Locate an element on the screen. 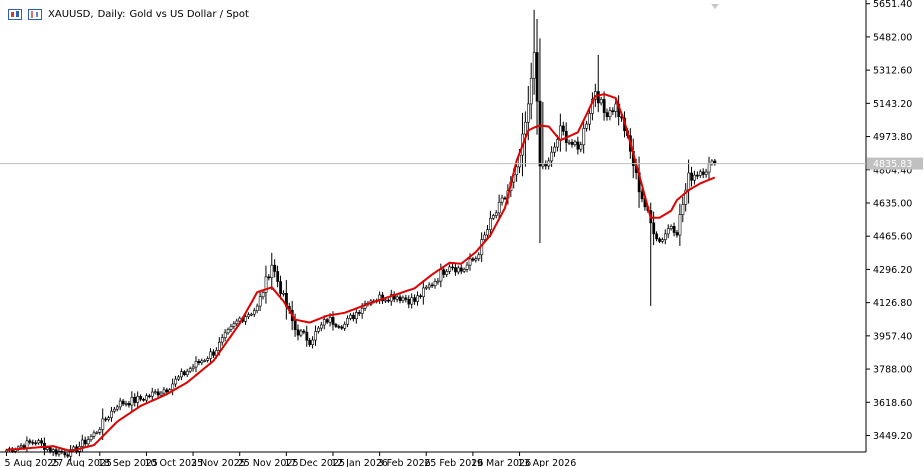 The image size is (924, 467). y-tick-label: 4973.80 is located at coordinates (892, 137).